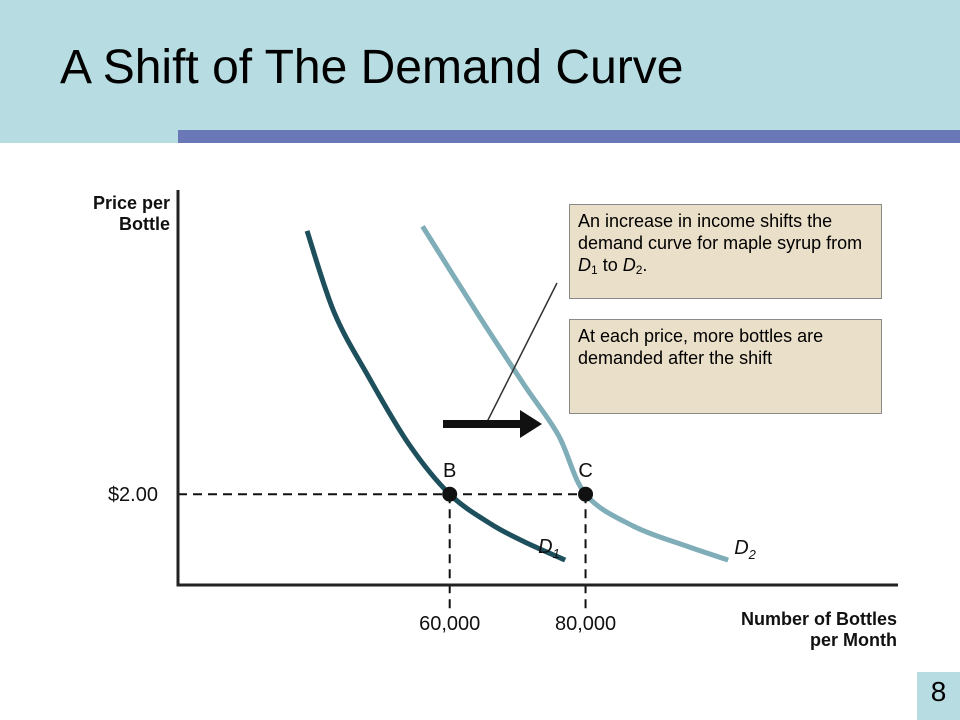 The height and width of the screenshot is (720, 960). Describe the element at coordinates (586, 494) in the screenshot. I see `point-c` at that location.